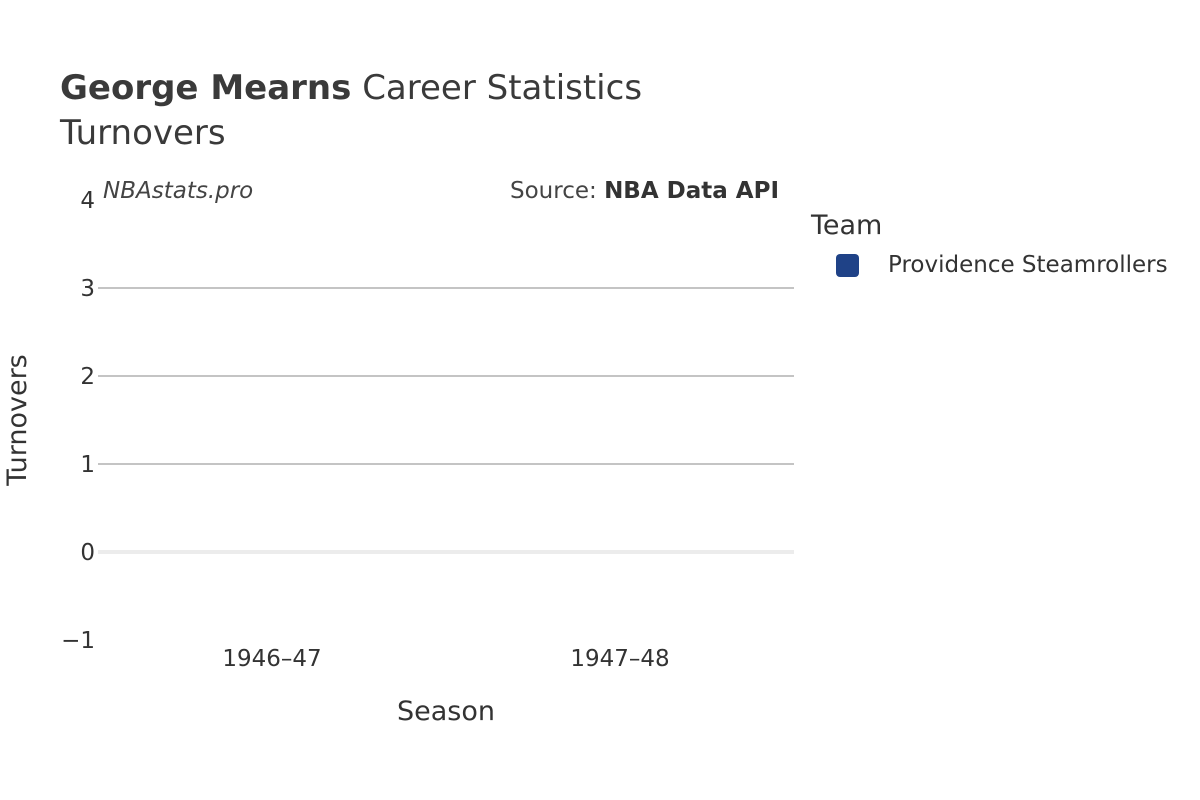  I want to click on y-tick-label: 3, so click(87, 289).